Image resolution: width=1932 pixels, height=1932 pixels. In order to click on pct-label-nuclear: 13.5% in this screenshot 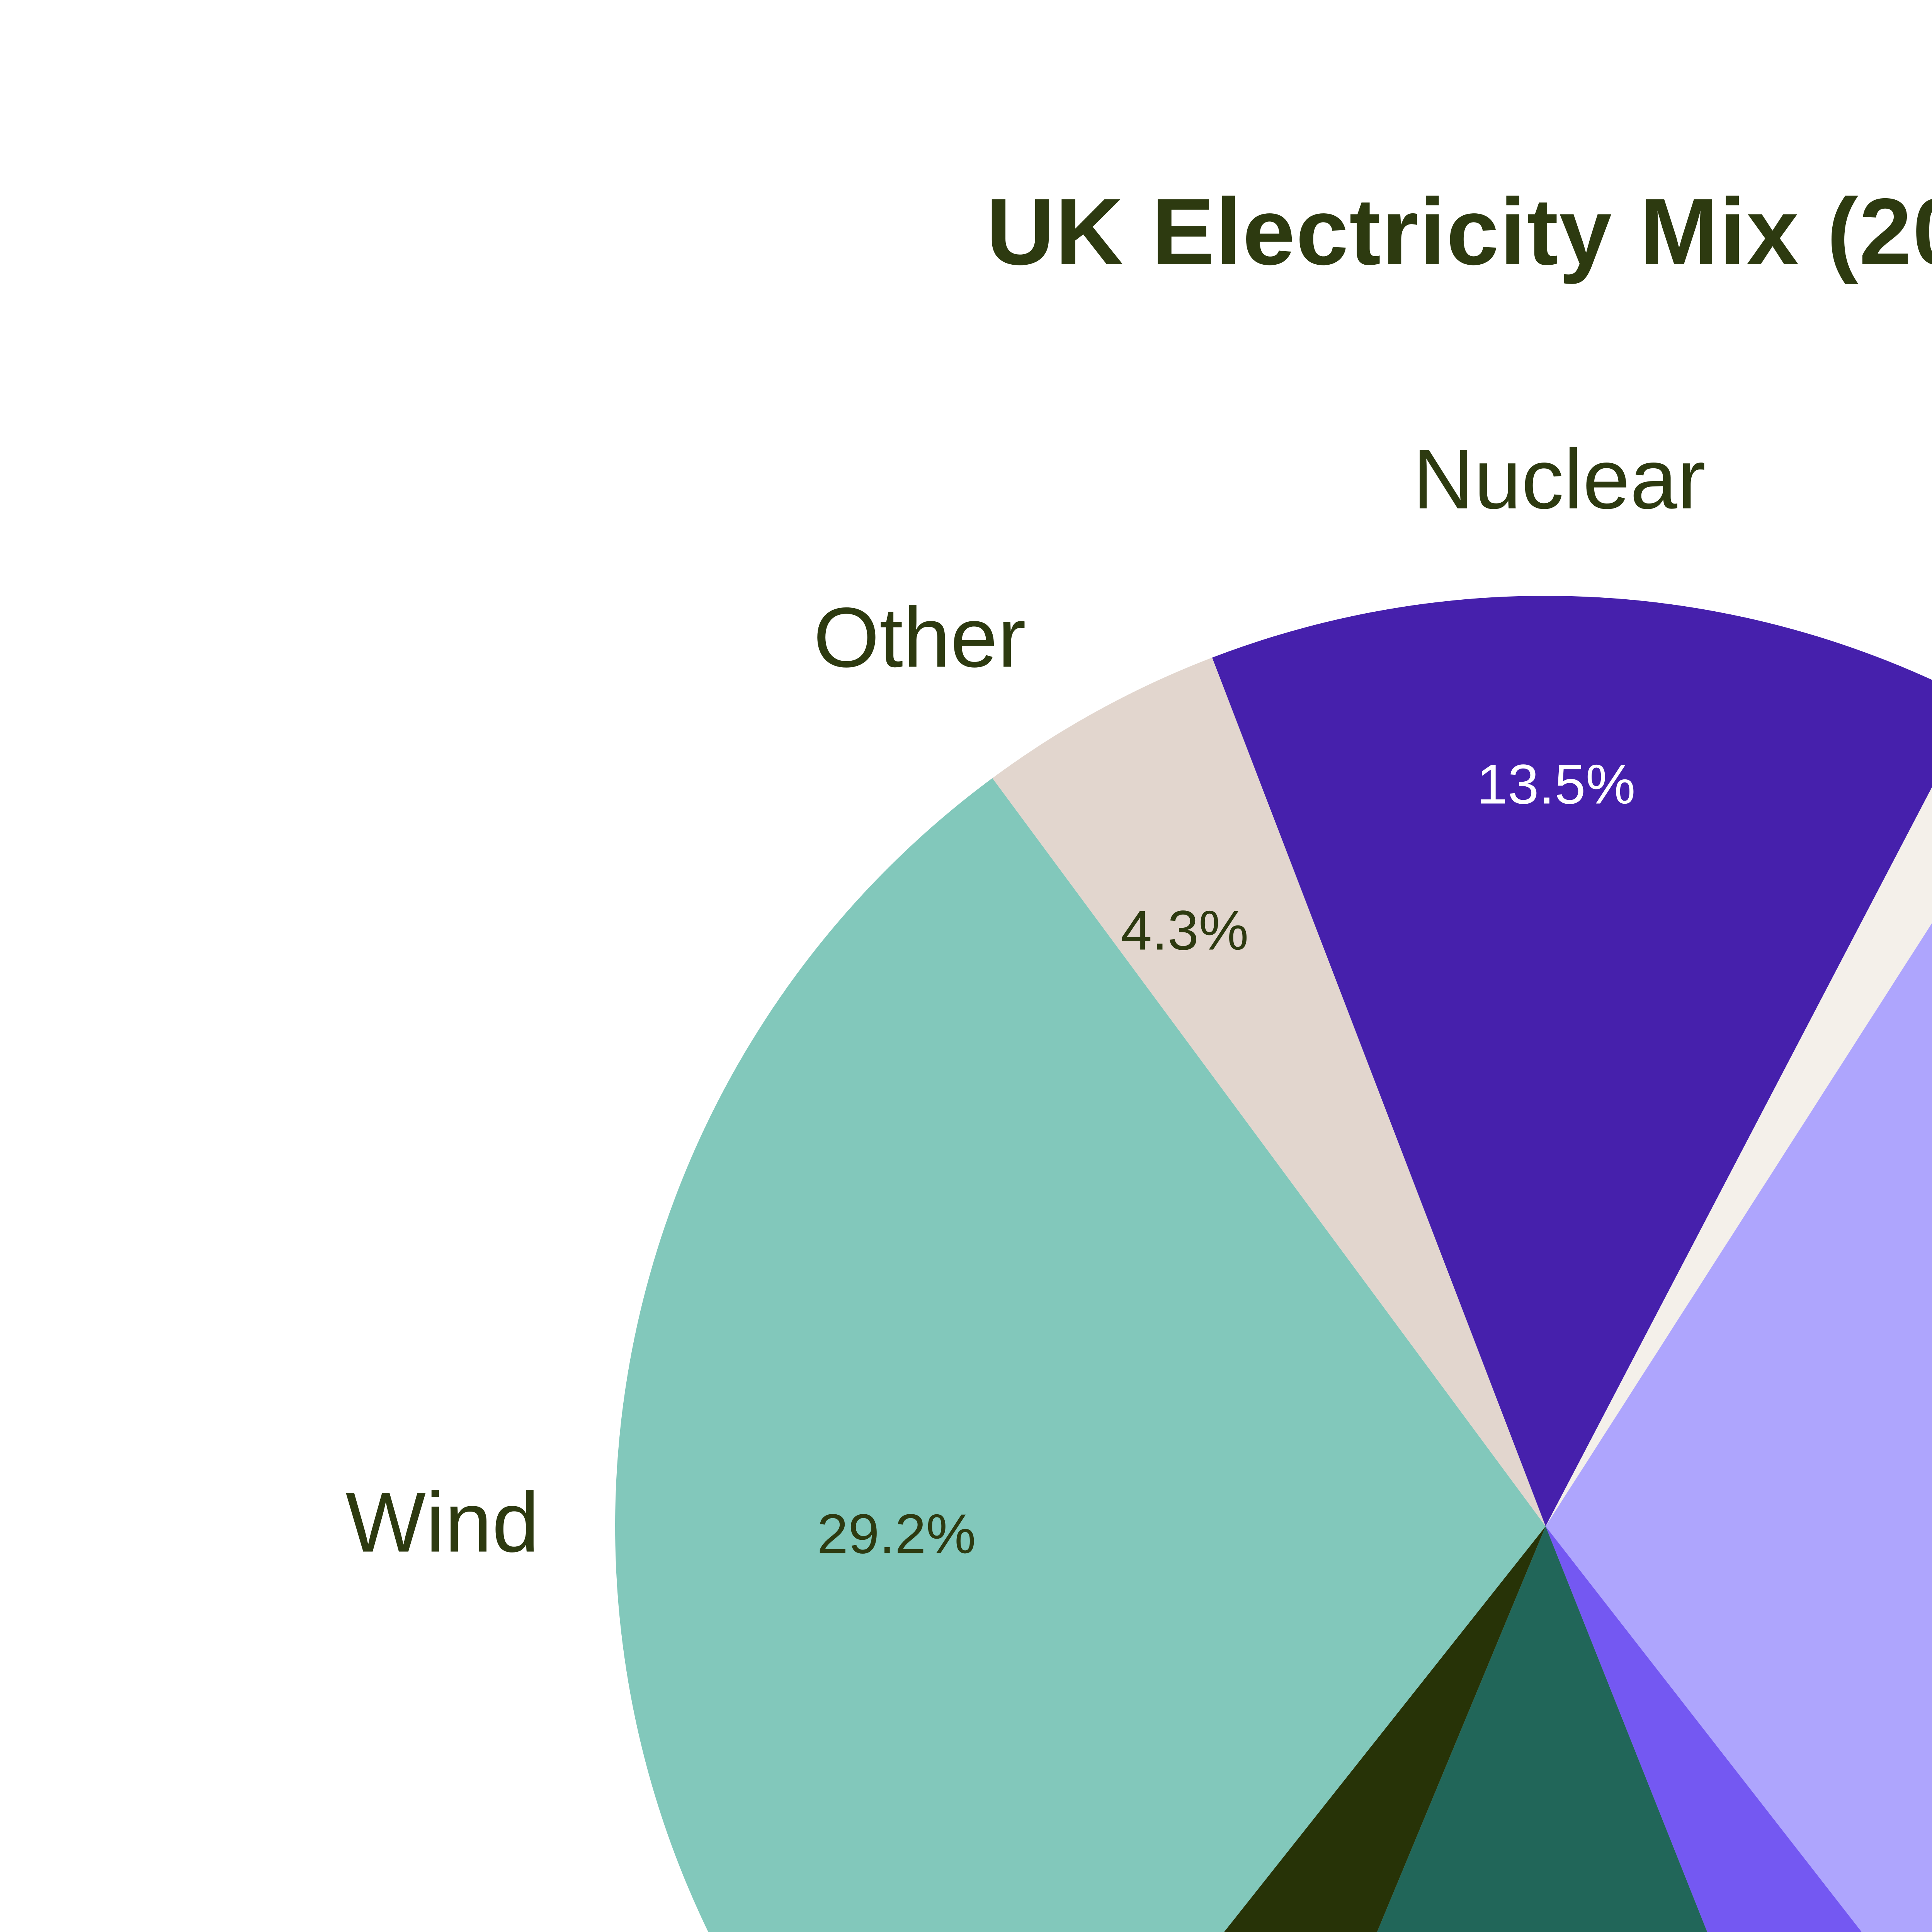, I will do `click(1556, 784)`.